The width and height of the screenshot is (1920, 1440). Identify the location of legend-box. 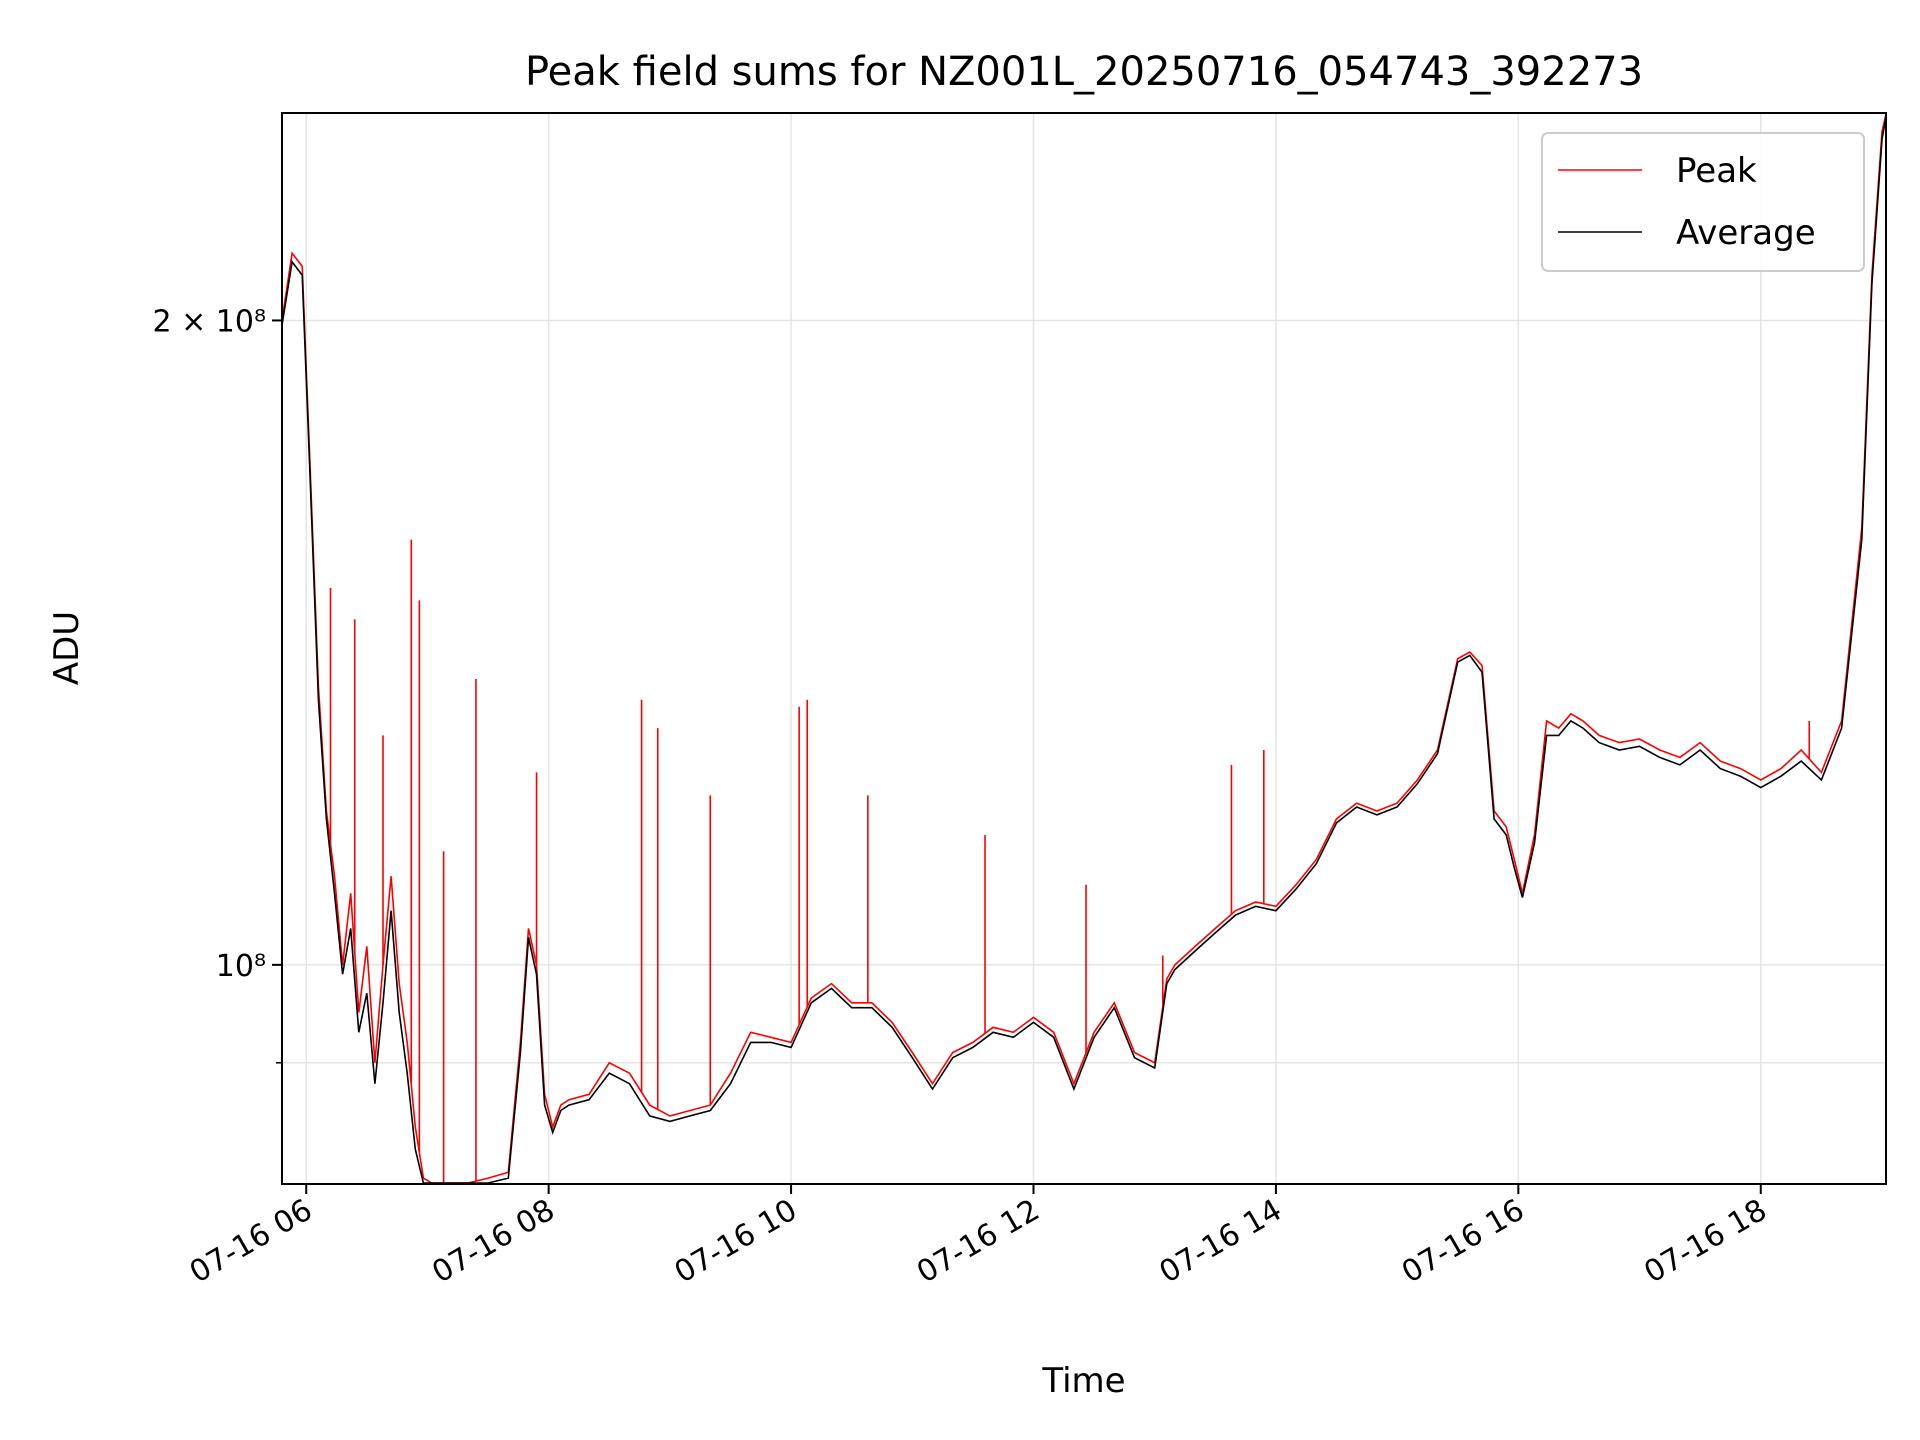
(1703, 202).